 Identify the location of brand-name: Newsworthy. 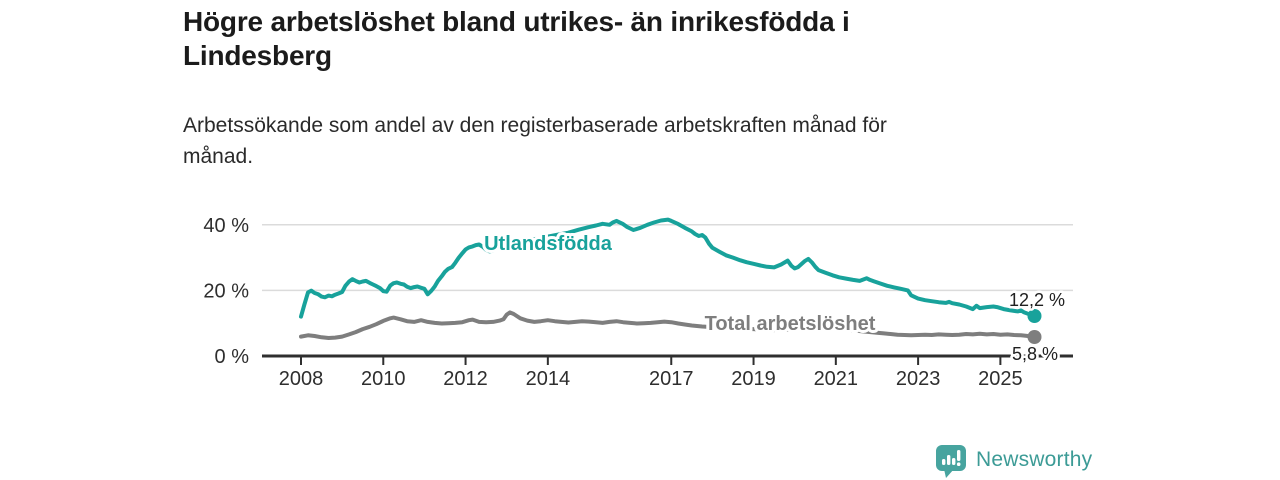
(1034, 459).